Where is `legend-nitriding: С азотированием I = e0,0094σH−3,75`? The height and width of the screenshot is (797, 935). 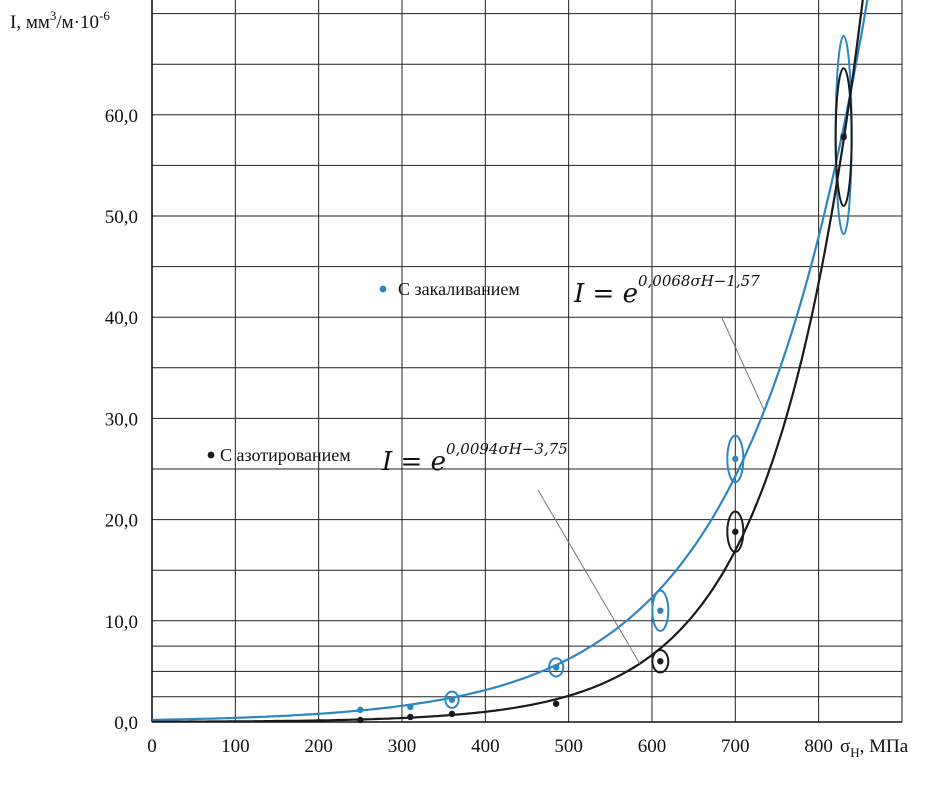 legend-nitriding: С азотированием I = e0,0094σH−3,75 is located at coordinates (424, 552).